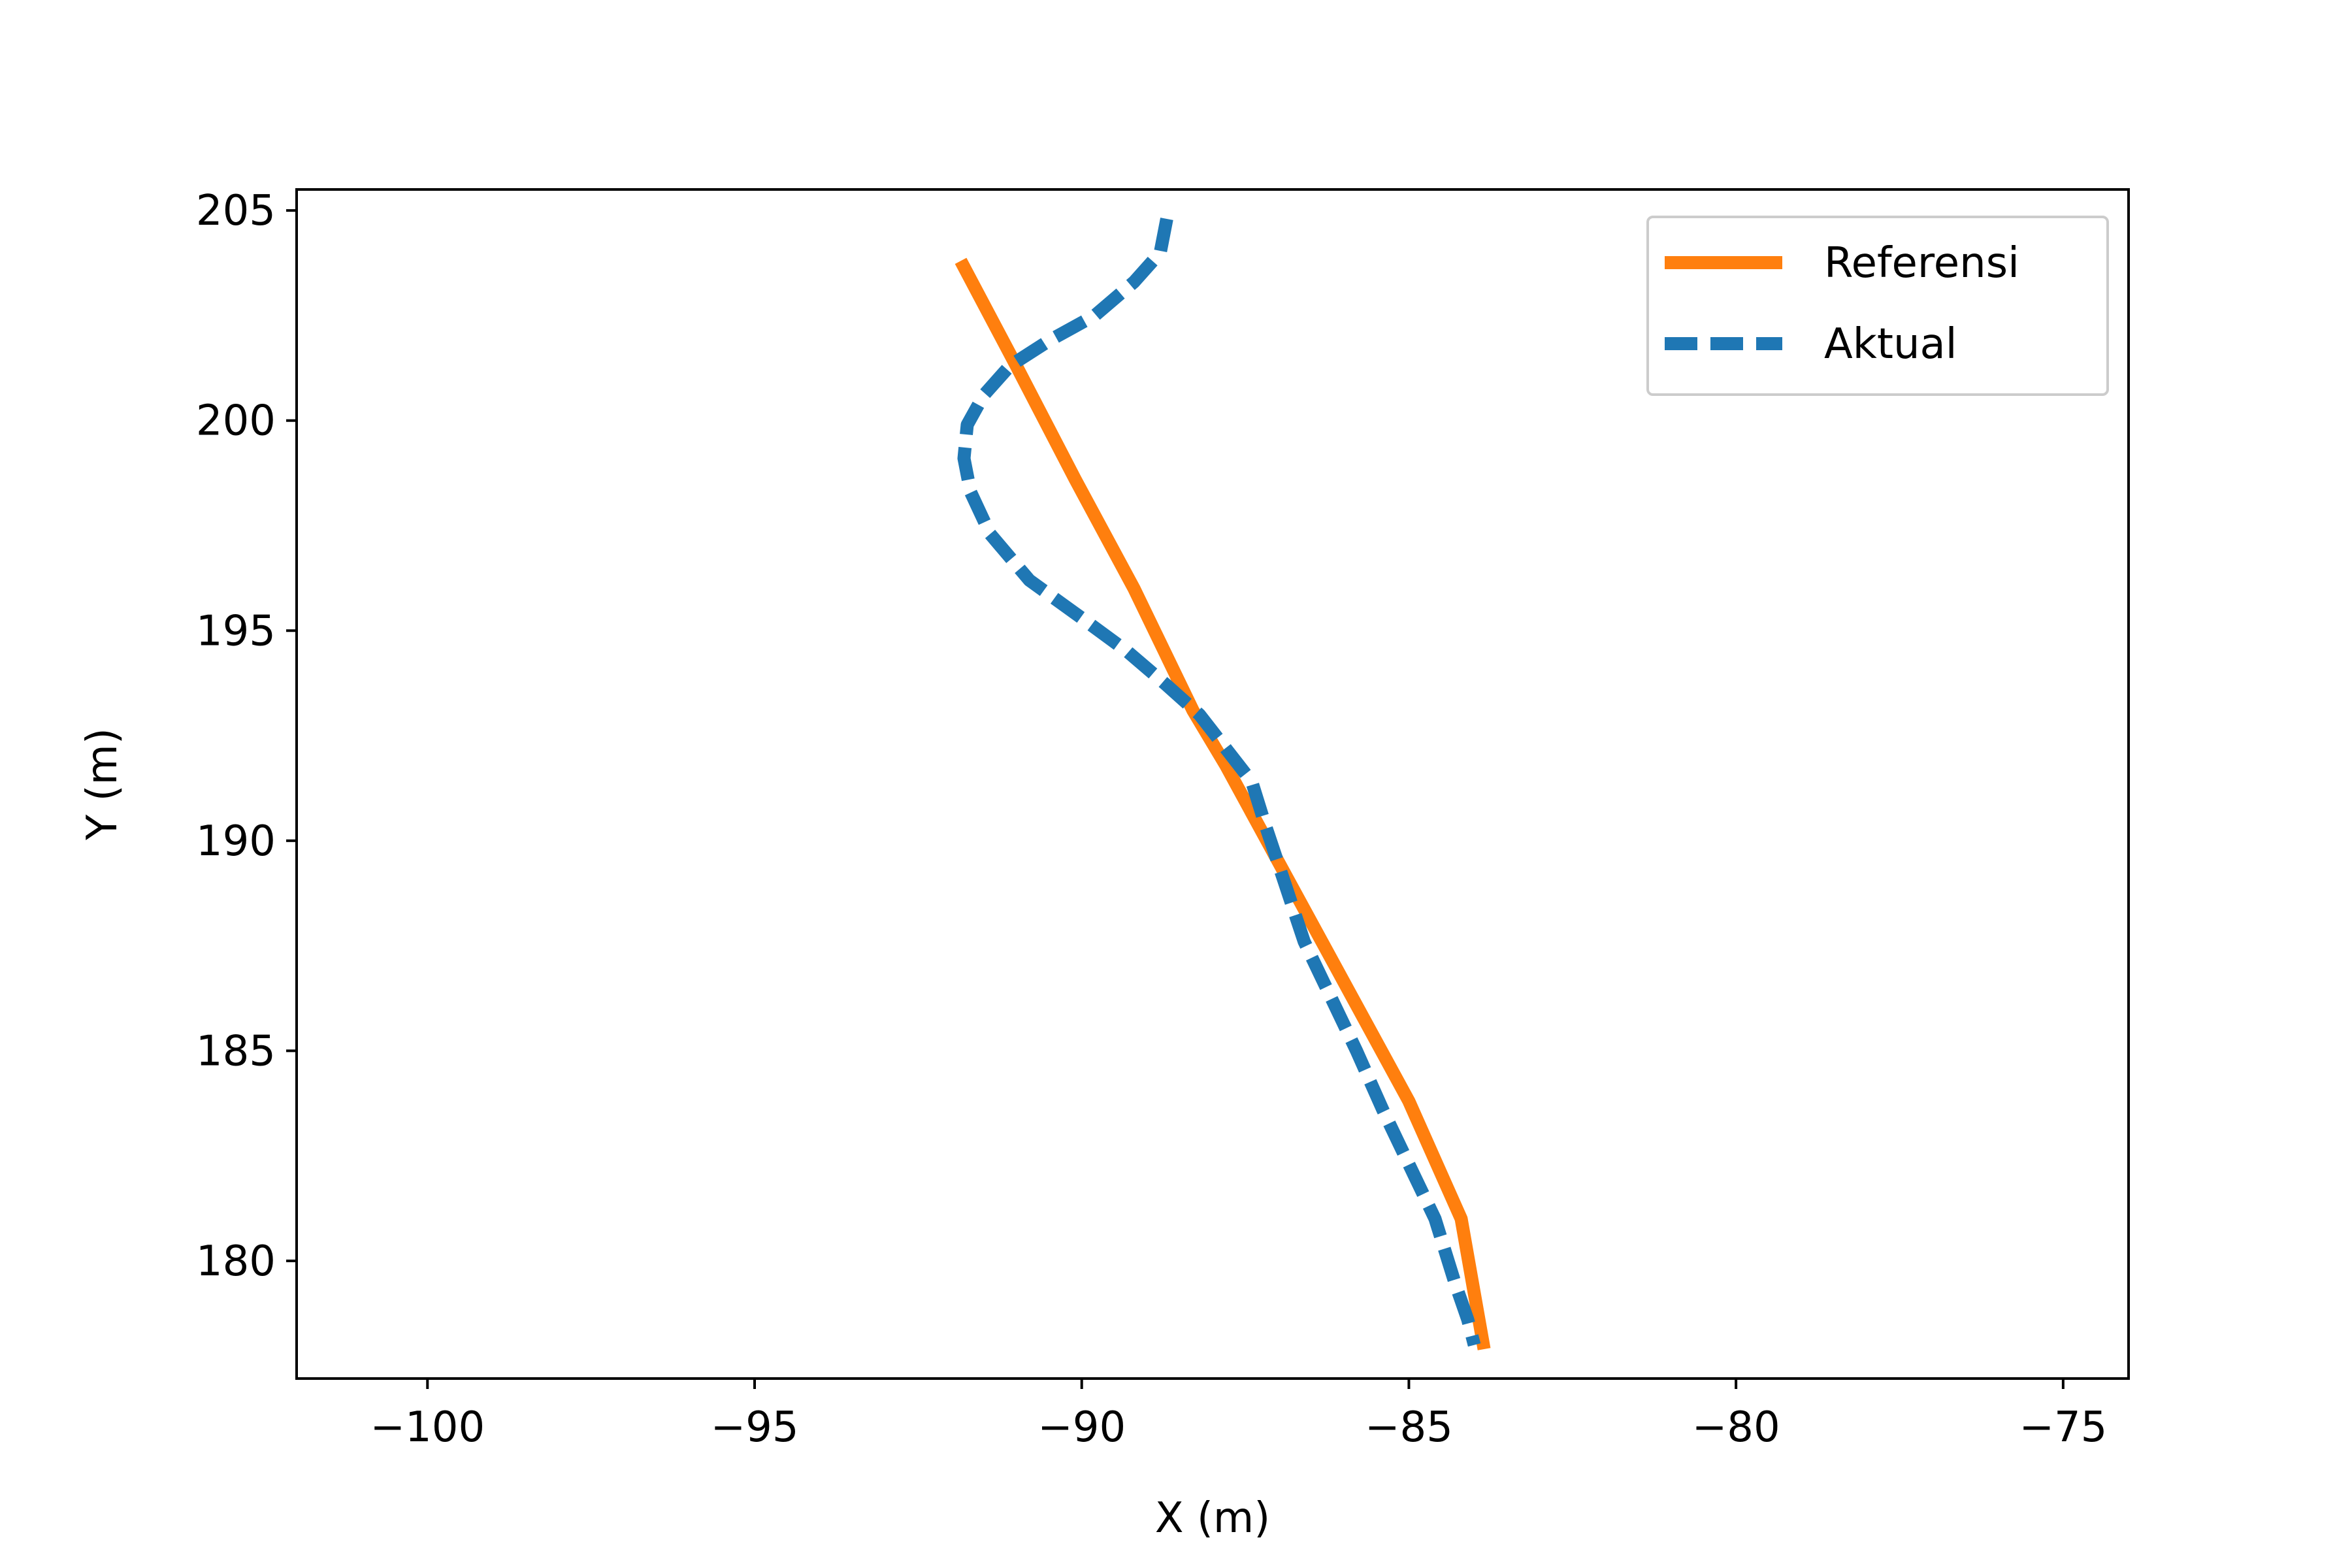 This screenshot has height=1568, width=2352. What do you see at coordinates (1212, 1518) in the screenshot?
I see `x-axis-label: X (m)` at bounding box center [1212, 1518].